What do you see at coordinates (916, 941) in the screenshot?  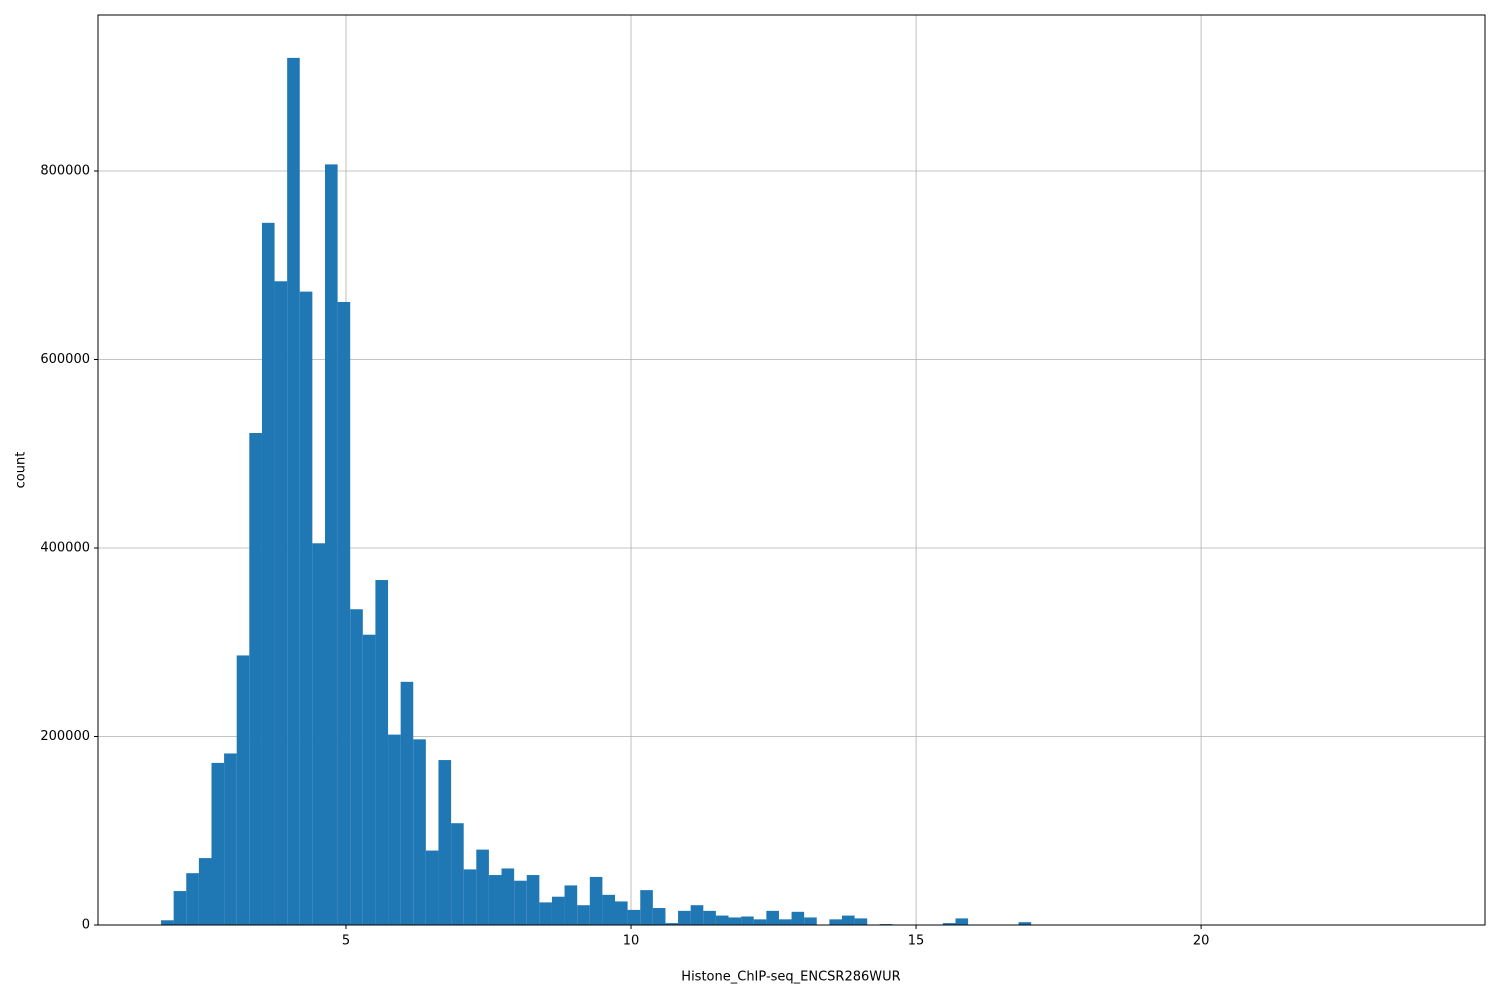 I see `x-tick-label: 15` at bounding box center [916, 941].